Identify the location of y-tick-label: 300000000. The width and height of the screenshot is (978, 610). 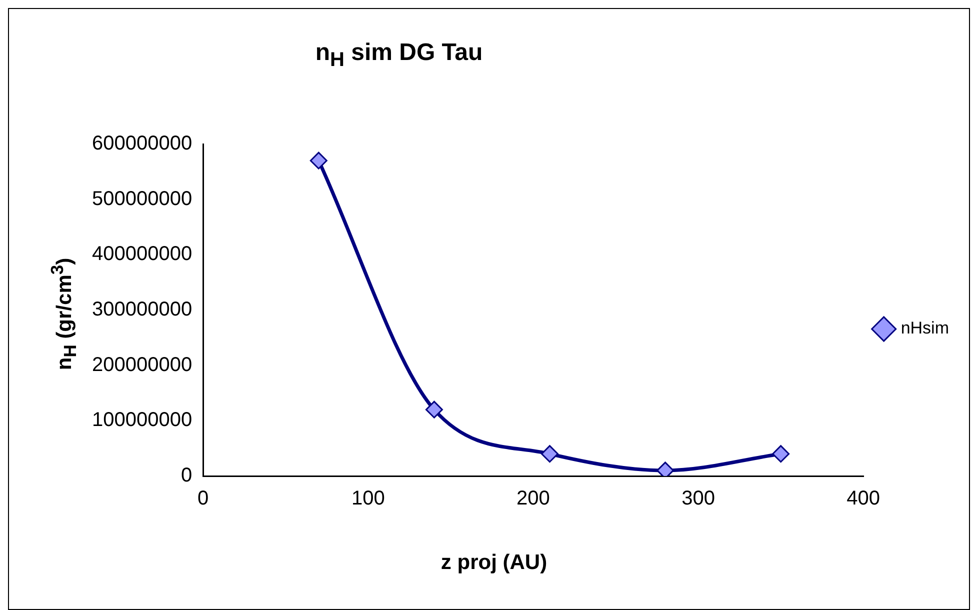
(142, 309).